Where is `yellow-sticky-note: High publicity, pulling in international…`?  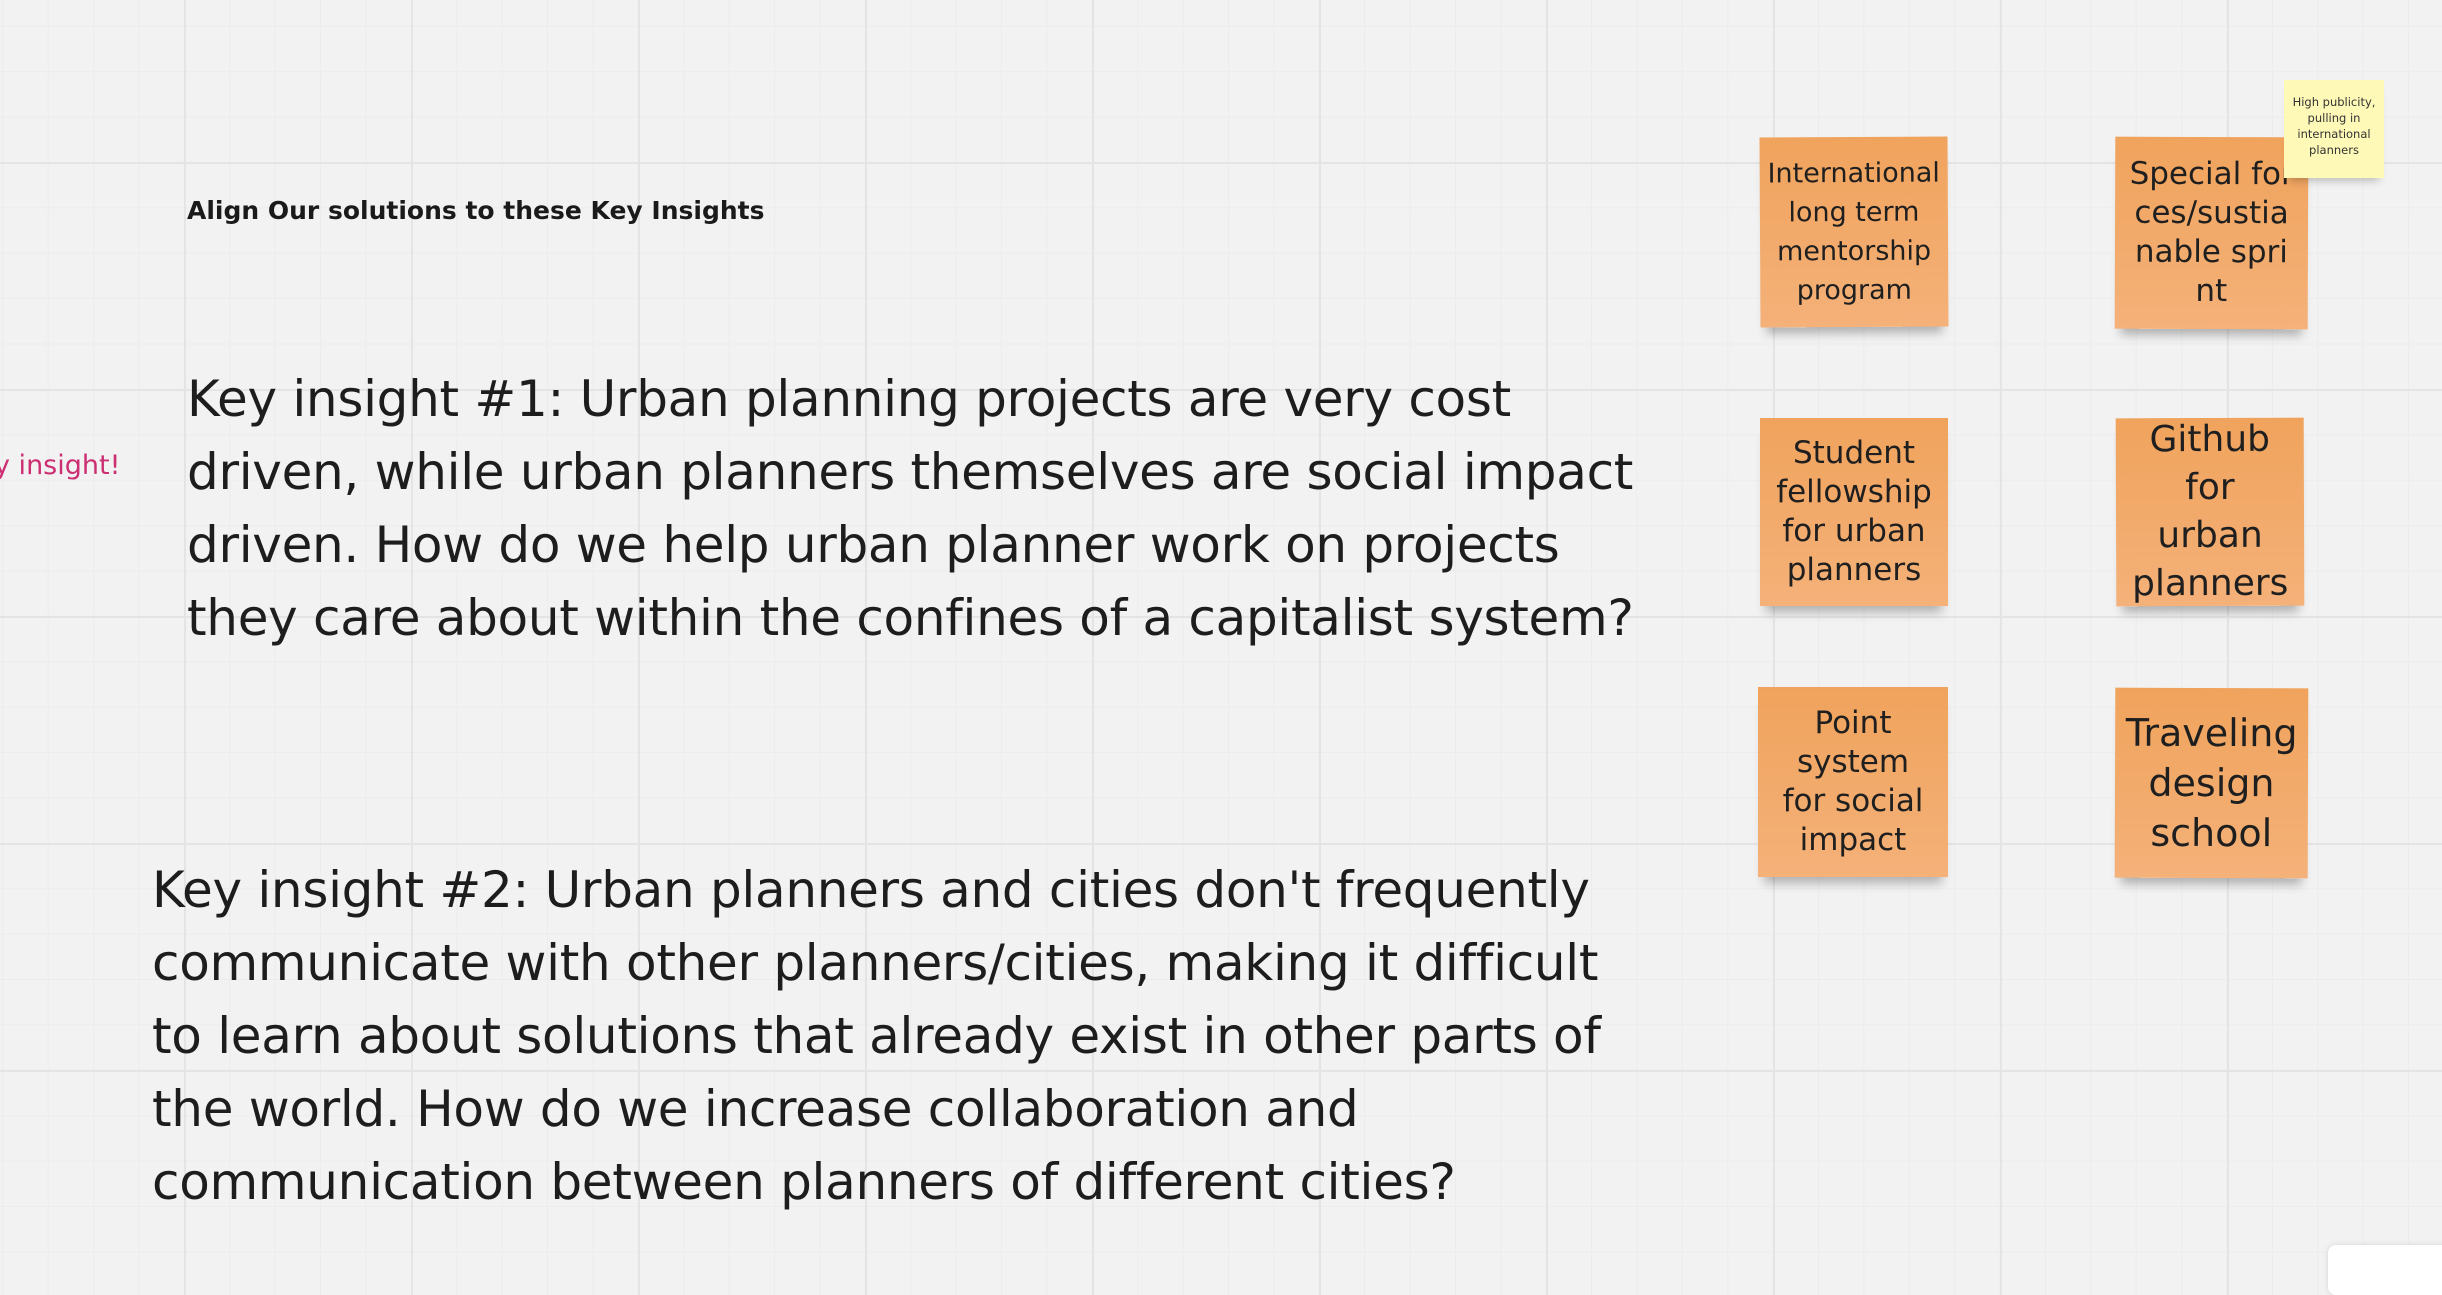
yellow-sticky-note: High publicity, pulling in international… is located at coordinates (2334, 129).